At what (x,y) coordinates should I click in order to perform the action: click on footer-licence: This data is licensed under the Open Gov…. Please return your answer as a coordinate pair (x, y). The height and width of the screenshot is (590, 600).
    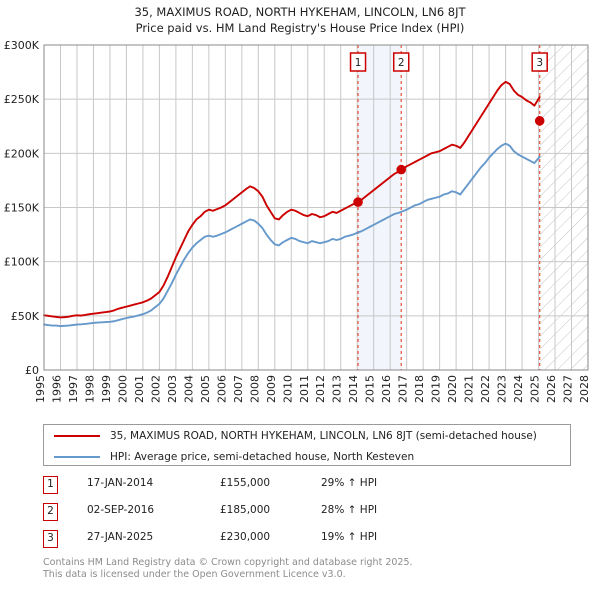
    Looking at the image, I should click on (194, 574).